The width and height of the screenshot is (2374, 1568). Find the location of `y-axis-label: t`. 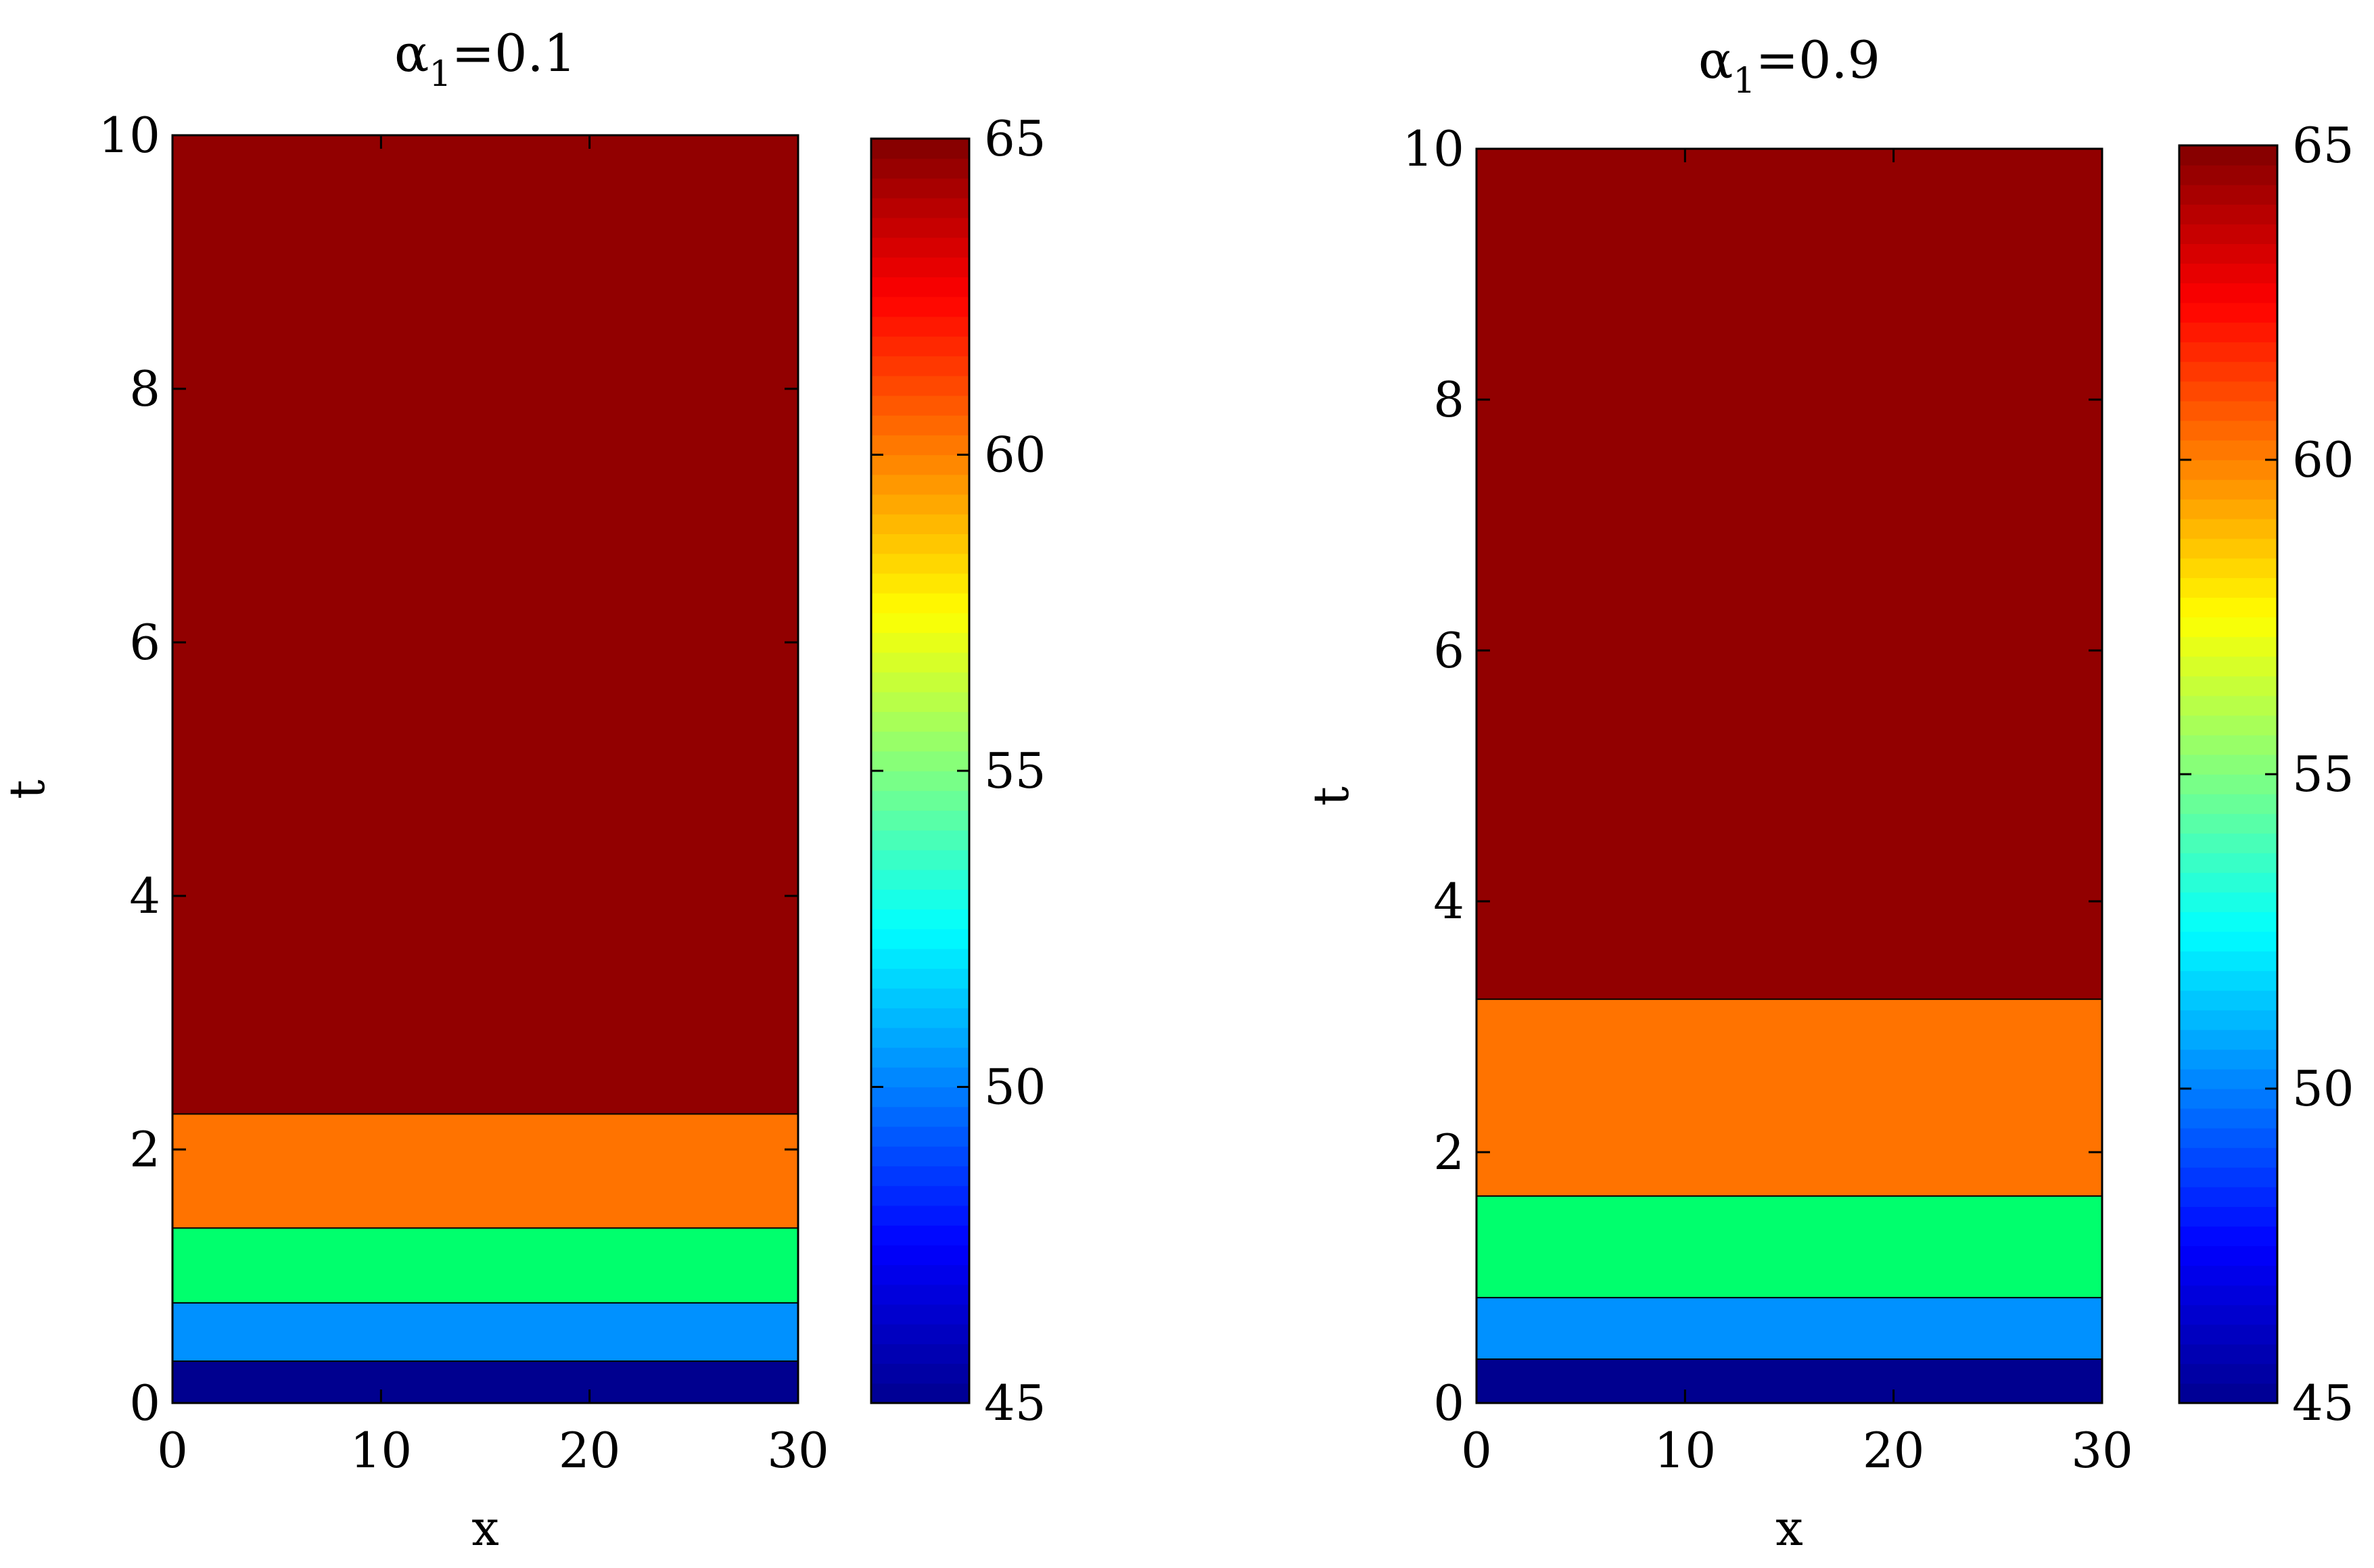

y-axis-label: t is located at coordinates (27, 789).